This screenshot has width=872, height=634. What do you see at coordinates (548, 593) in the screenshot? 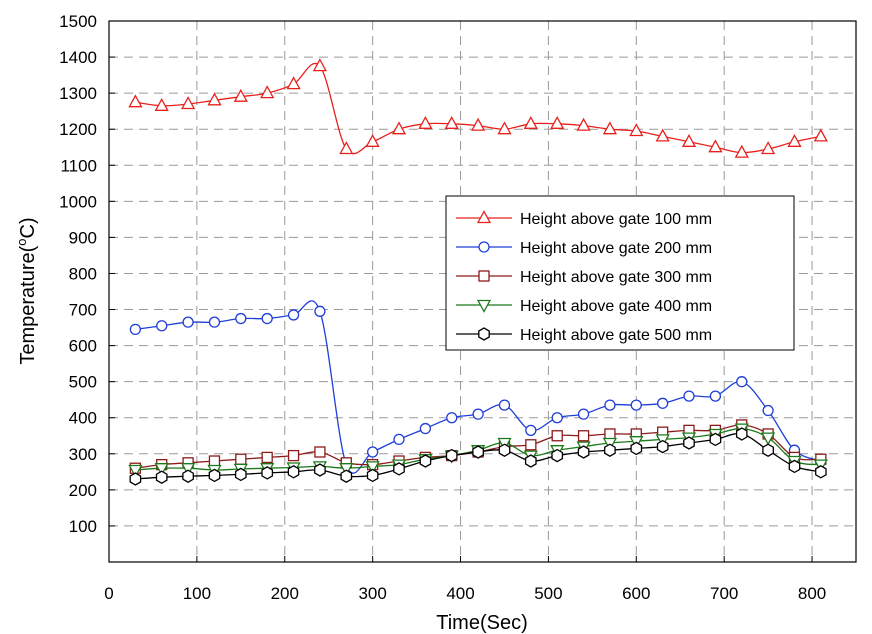
I see `x-tick-label: 500` at bounding box center [548, 593].